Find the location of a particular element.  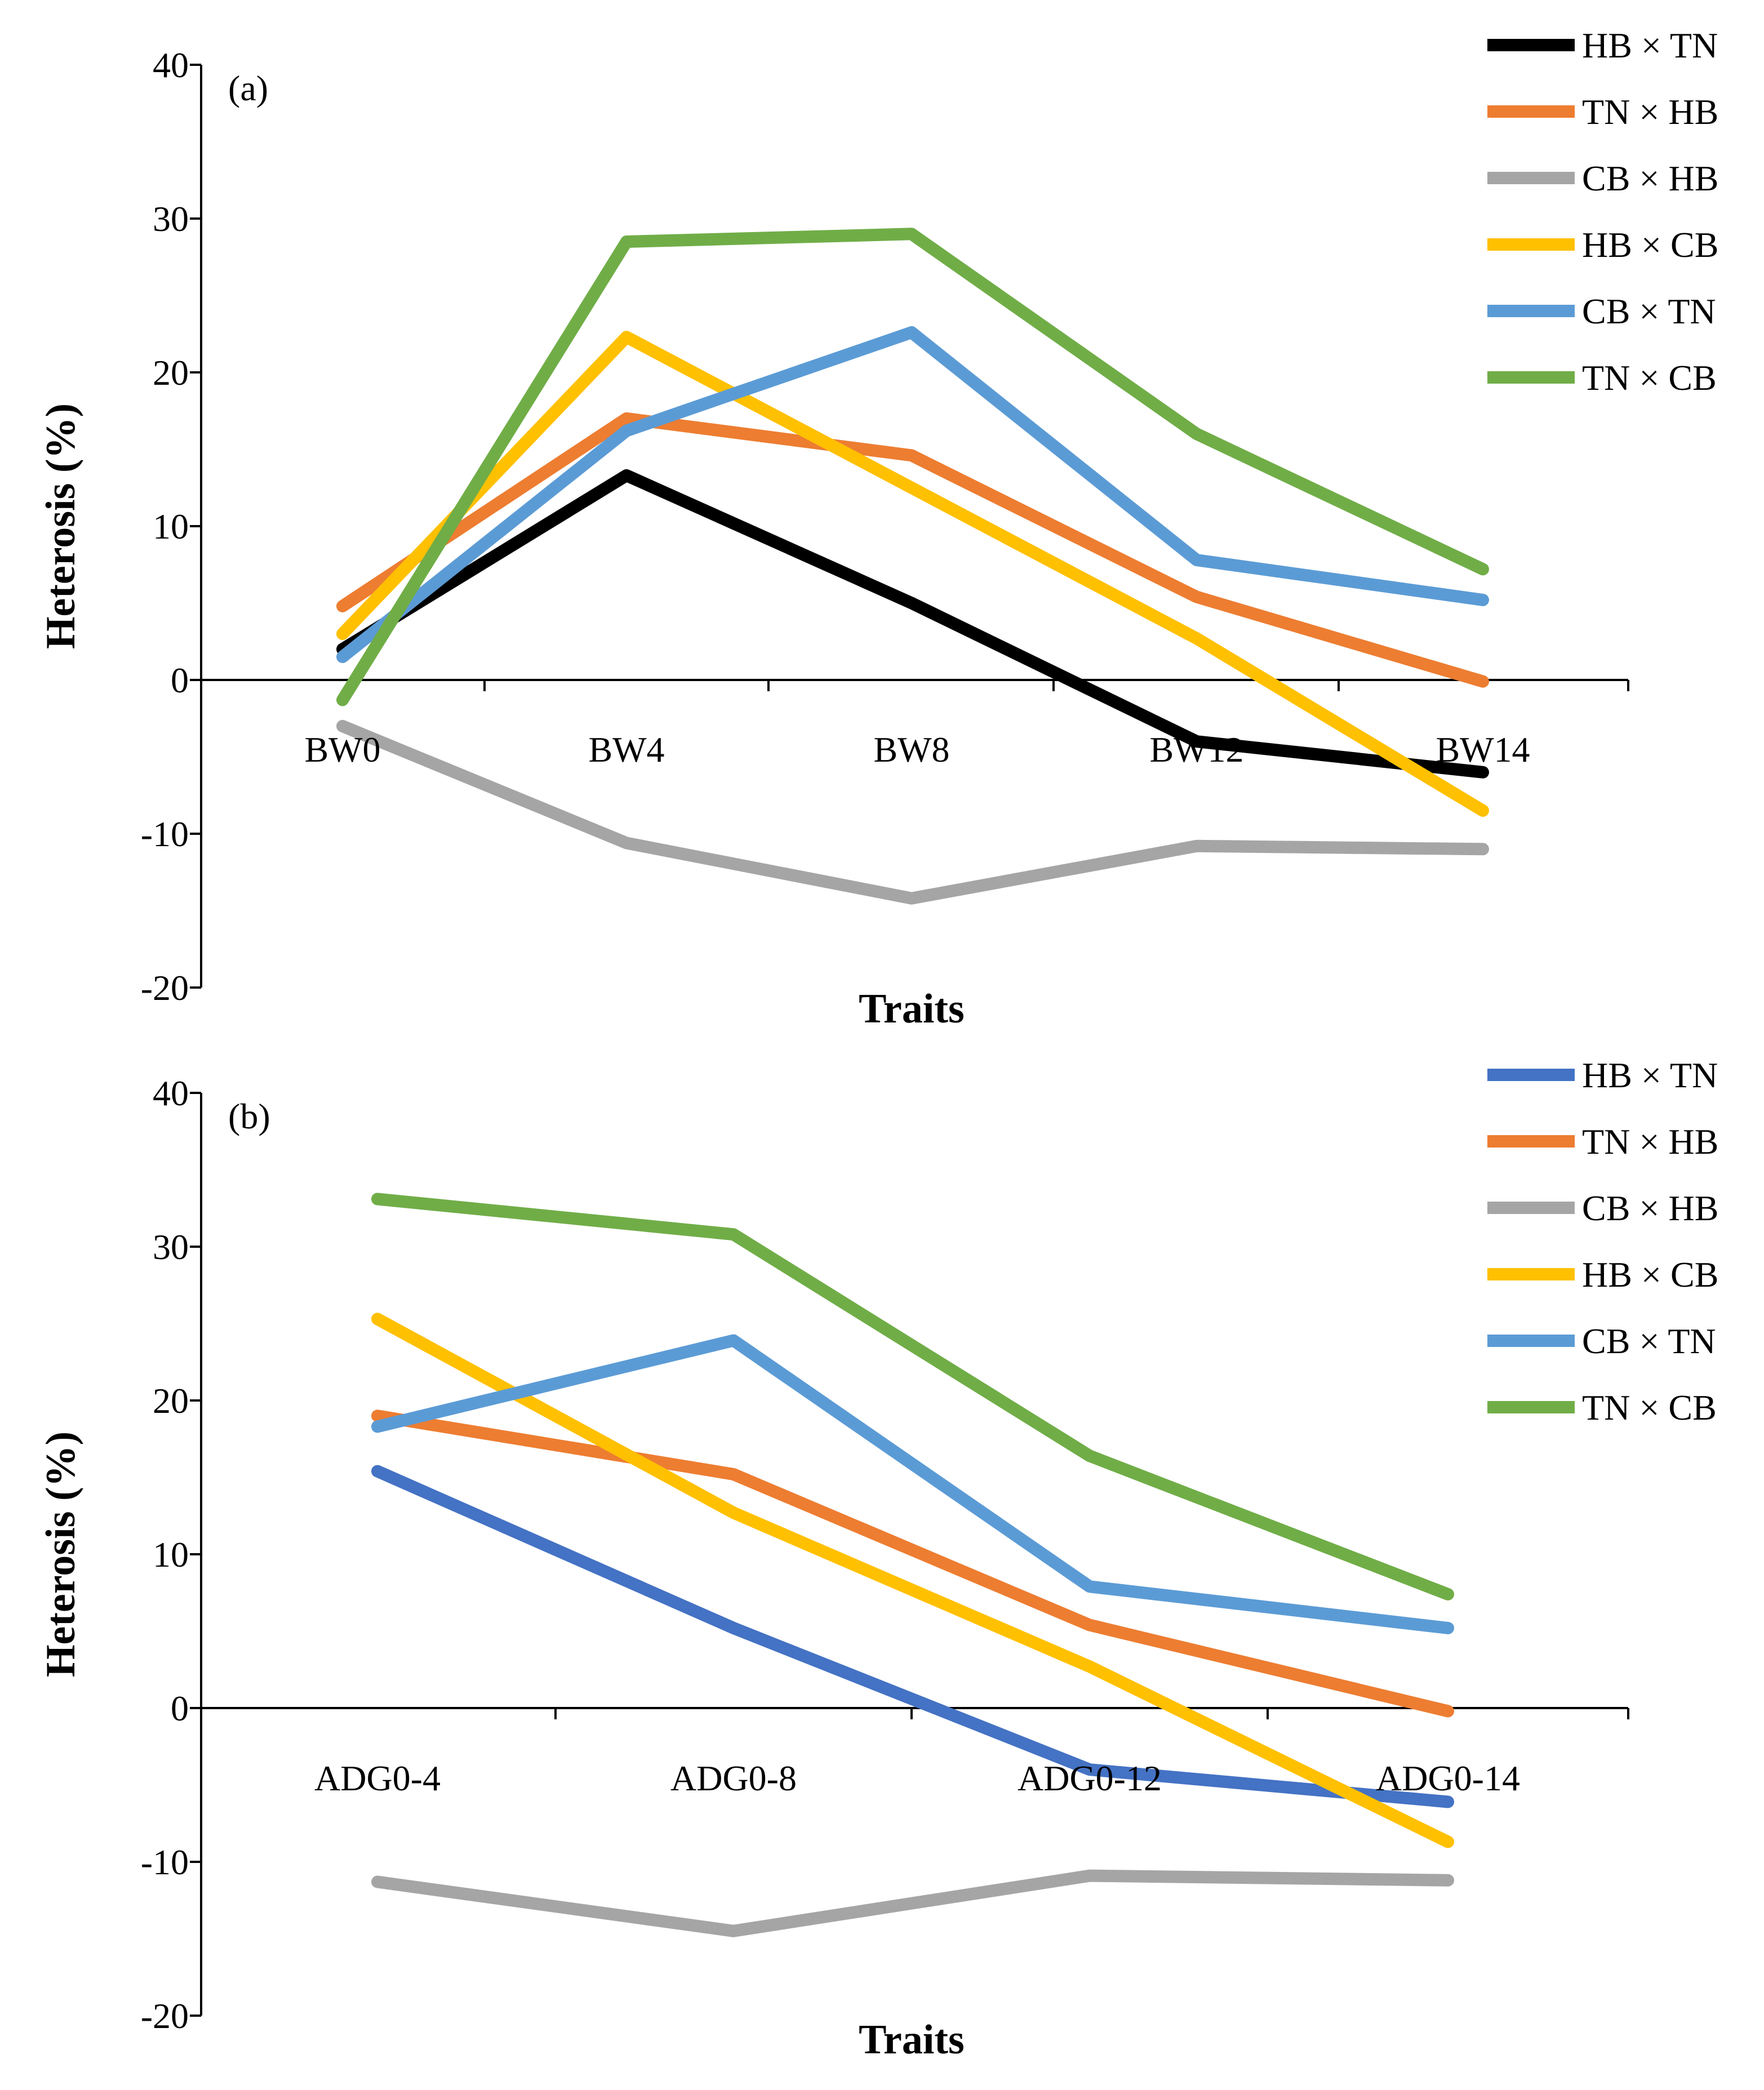

panel-label: (a) is located at coordinates (248, 88).